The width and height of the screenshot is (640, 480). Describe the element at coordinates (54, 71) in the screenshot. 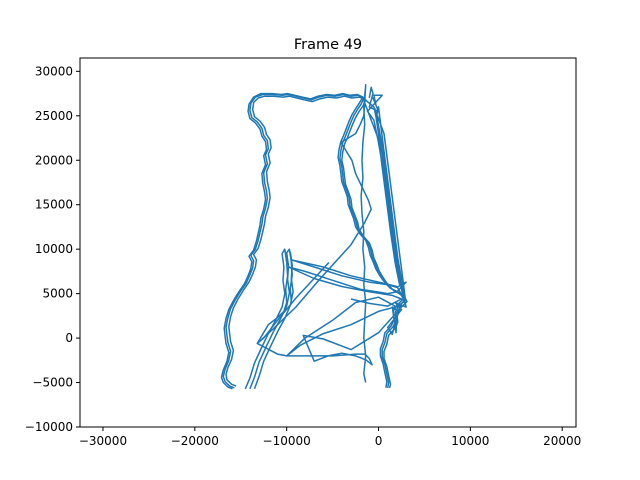

I see `y-tick-label: 30000` at that location.